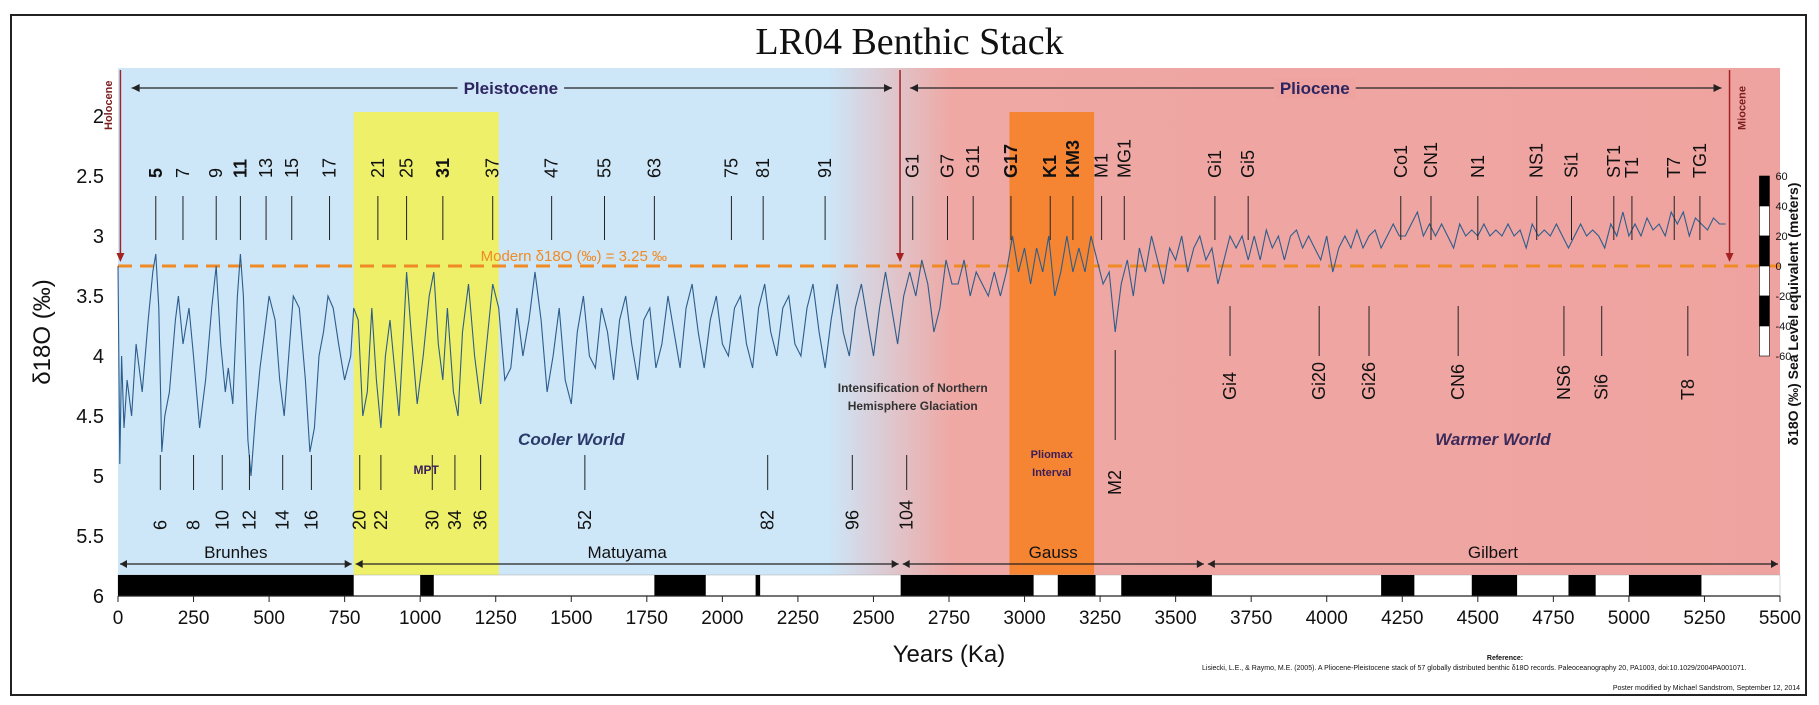 The image size is (1819, 705). I want to click on annotation-label: Intensification of Northern, so click(913, 388).